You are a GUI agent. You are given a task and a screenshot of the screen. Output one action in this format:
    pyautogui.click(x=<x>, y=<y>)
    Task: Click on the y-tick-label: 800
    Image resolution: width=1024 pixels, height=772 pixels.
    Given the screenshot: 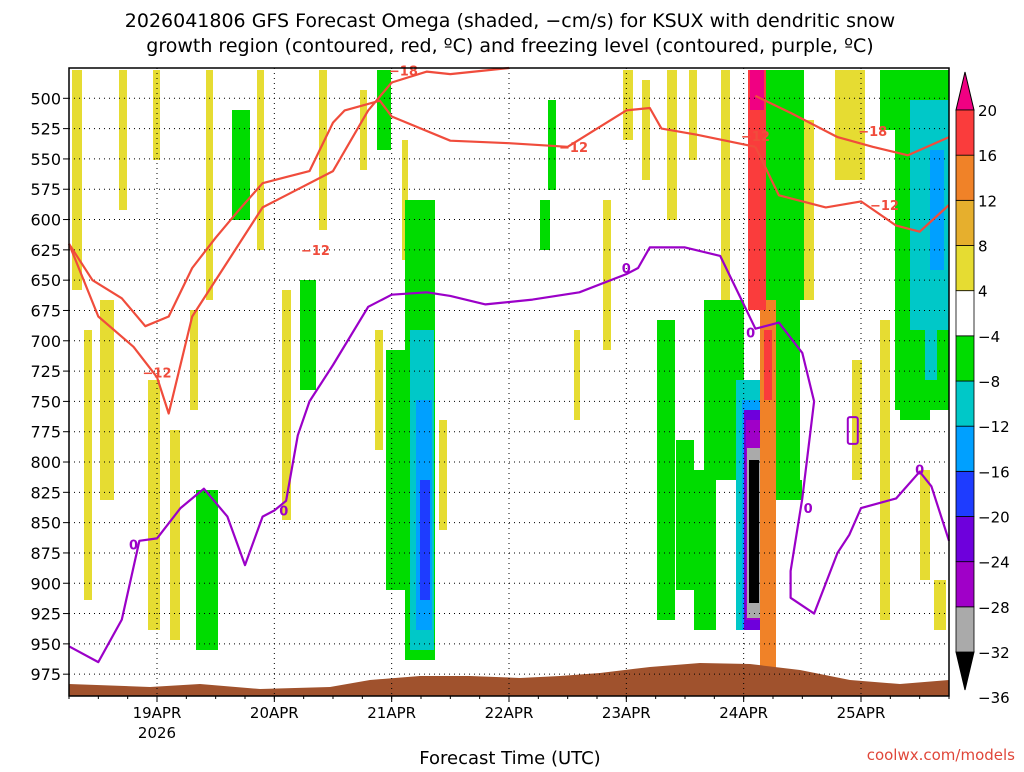 What is the action you would take?
    pyautogui.click(x=45, y=462)
    